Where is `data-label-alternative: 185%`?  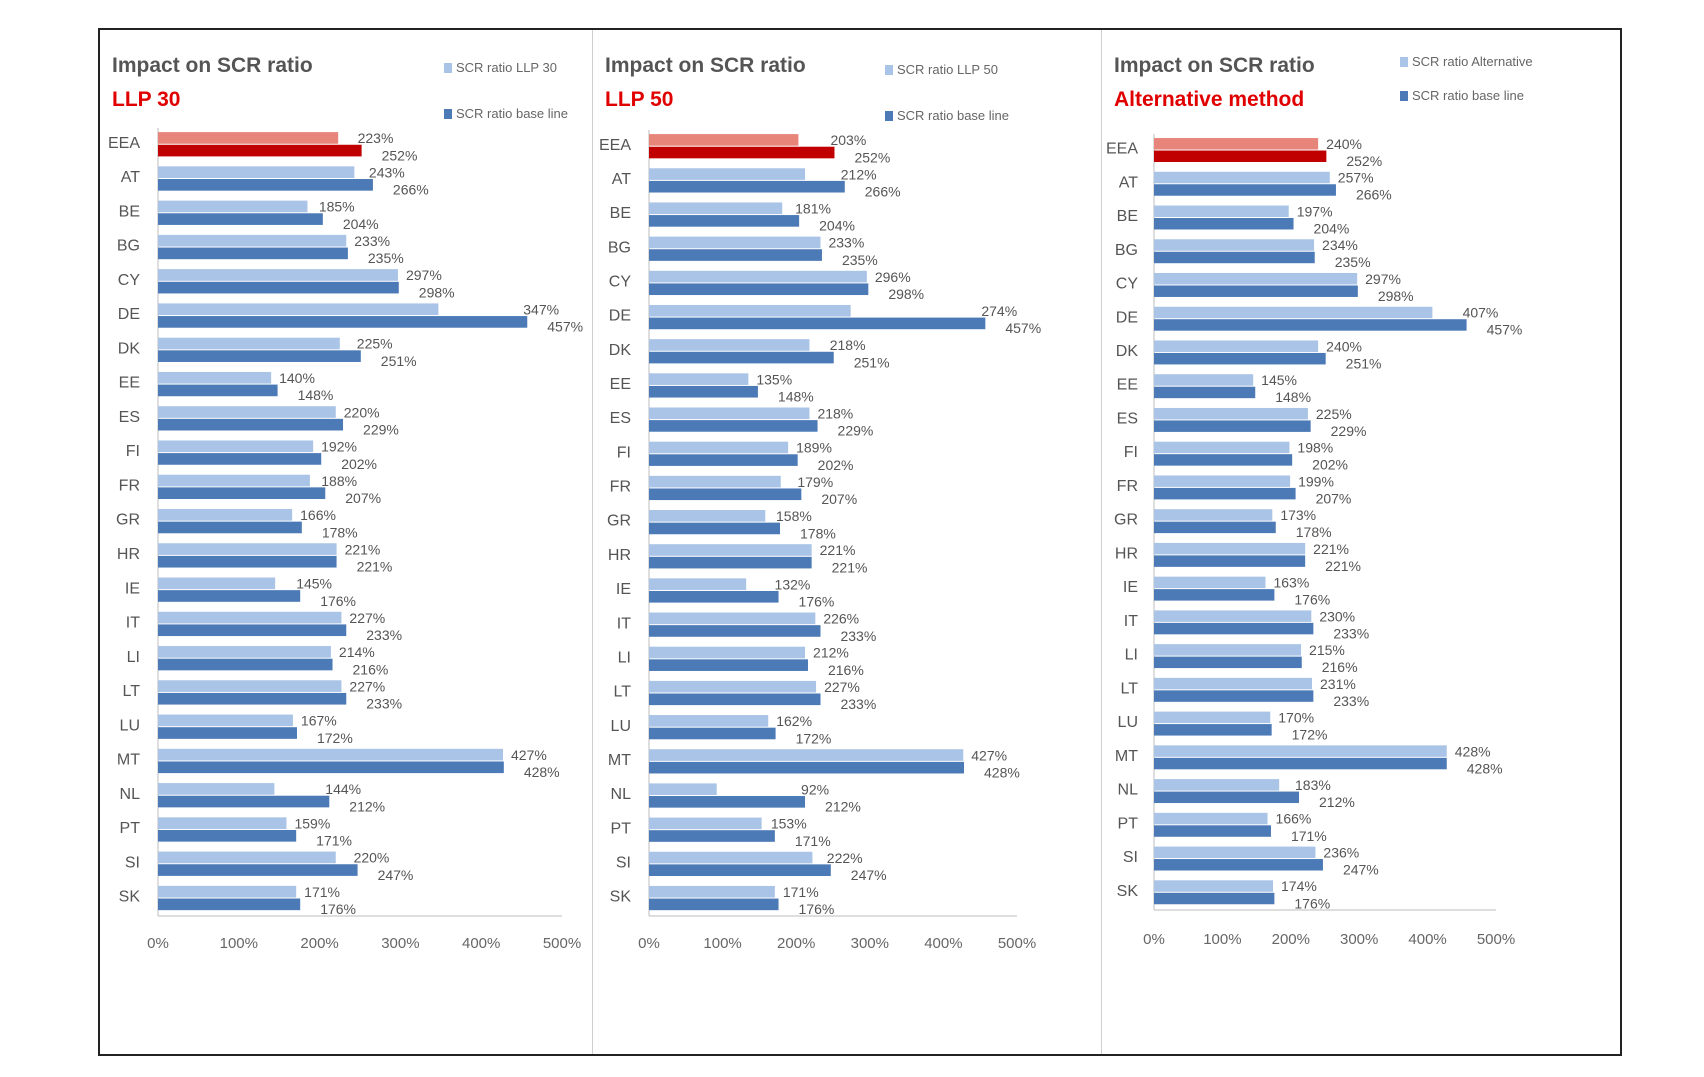
data-label-alternative: 185% is located at coordinates (337, 207).